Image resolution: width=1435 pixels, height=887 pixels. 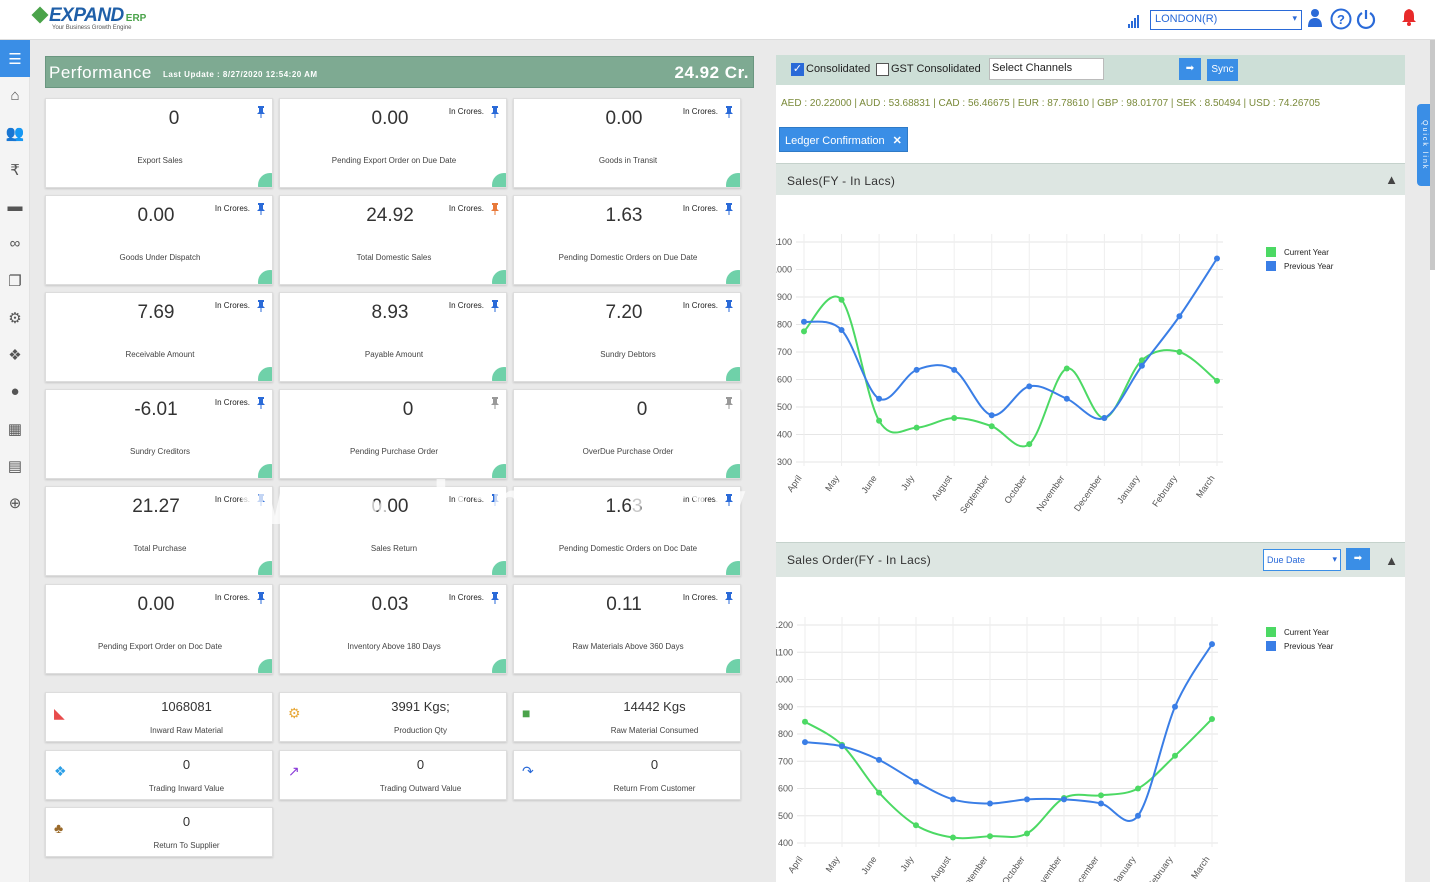 I want to click on kpi-card: 0.00 In Crores. Sales Return, so click(x=393, y=531).